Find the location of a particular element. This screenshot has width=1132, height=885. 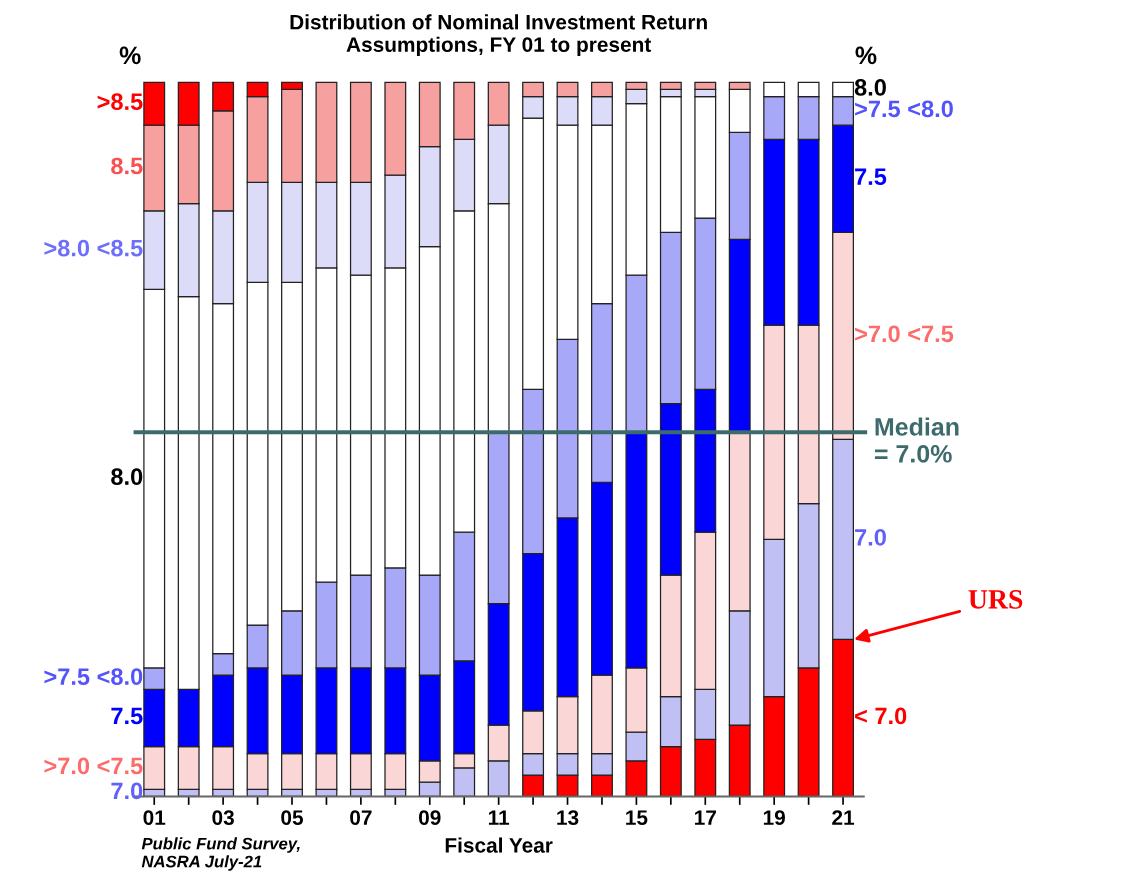

x-tick-label: 21 is located at coordinates (843, 817).